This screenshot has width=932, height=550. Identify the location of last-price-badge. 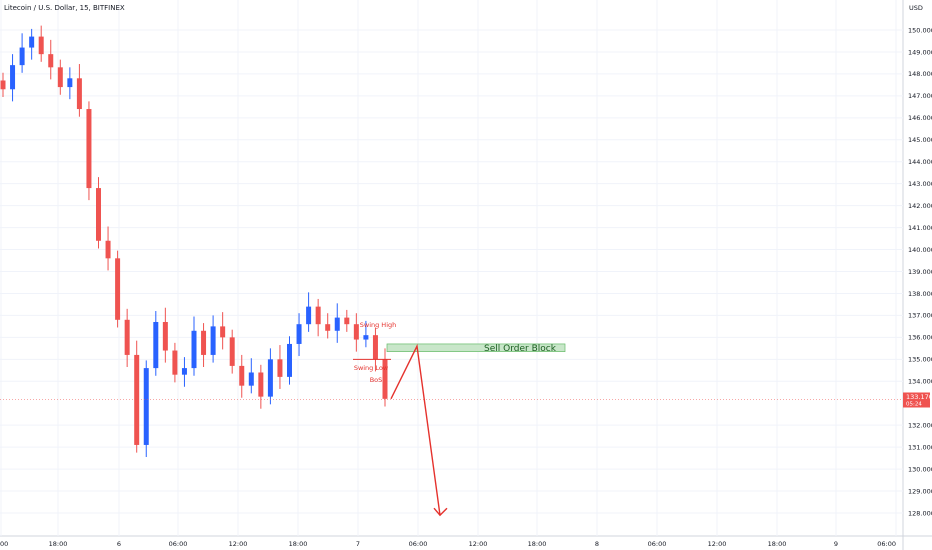
(916, 400).